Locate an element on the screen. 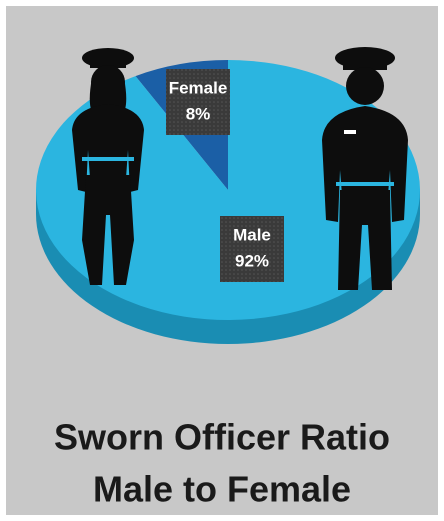 This screenshot has width=444, height=521. male-officer-icon is located at coordinates (365, 168).